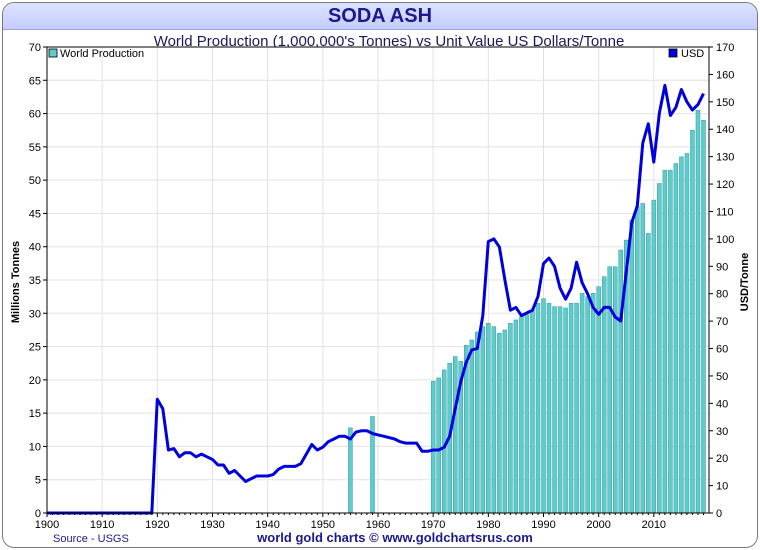 This screenshot has width=760, height=550. Describe the element at coordinates (157, 525) in the screenshot. I see `tick-label-x: 1920` at that location.